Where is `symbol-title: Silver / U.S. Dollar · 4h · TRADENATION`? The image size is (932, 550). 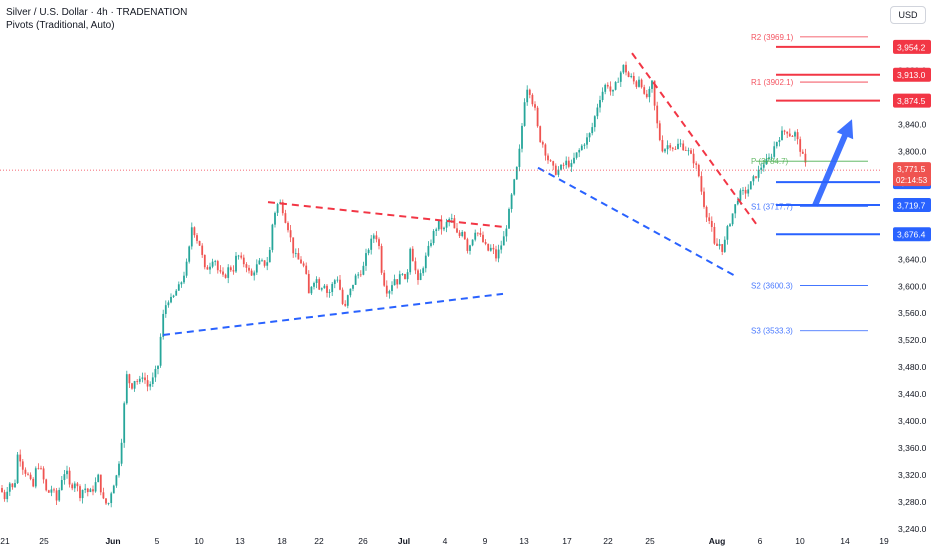
symbol-title: Silver / U.S. Dollar · 4h · TRADENATION is located at coordinates (97, 12).